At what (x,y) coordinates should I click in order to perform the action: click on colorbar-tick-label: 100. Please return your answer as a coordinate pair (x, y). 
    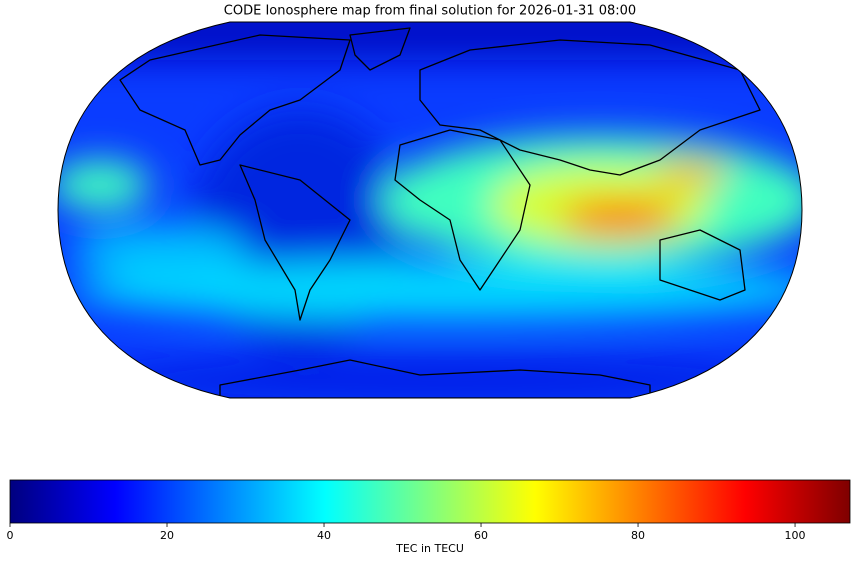
    Looking at the image, I should click on (795, 535).